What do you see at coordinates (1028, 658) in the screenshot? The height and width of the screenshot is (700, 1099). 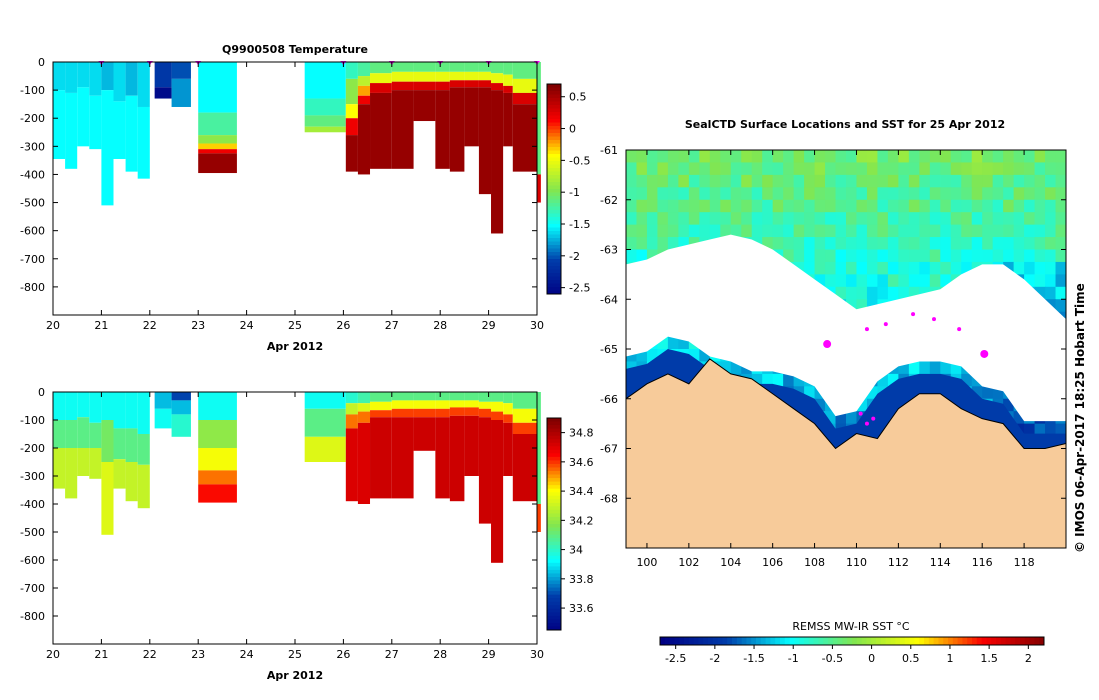 I see `colorbar-tick-label: 2` at bounding box center [1028, 658].